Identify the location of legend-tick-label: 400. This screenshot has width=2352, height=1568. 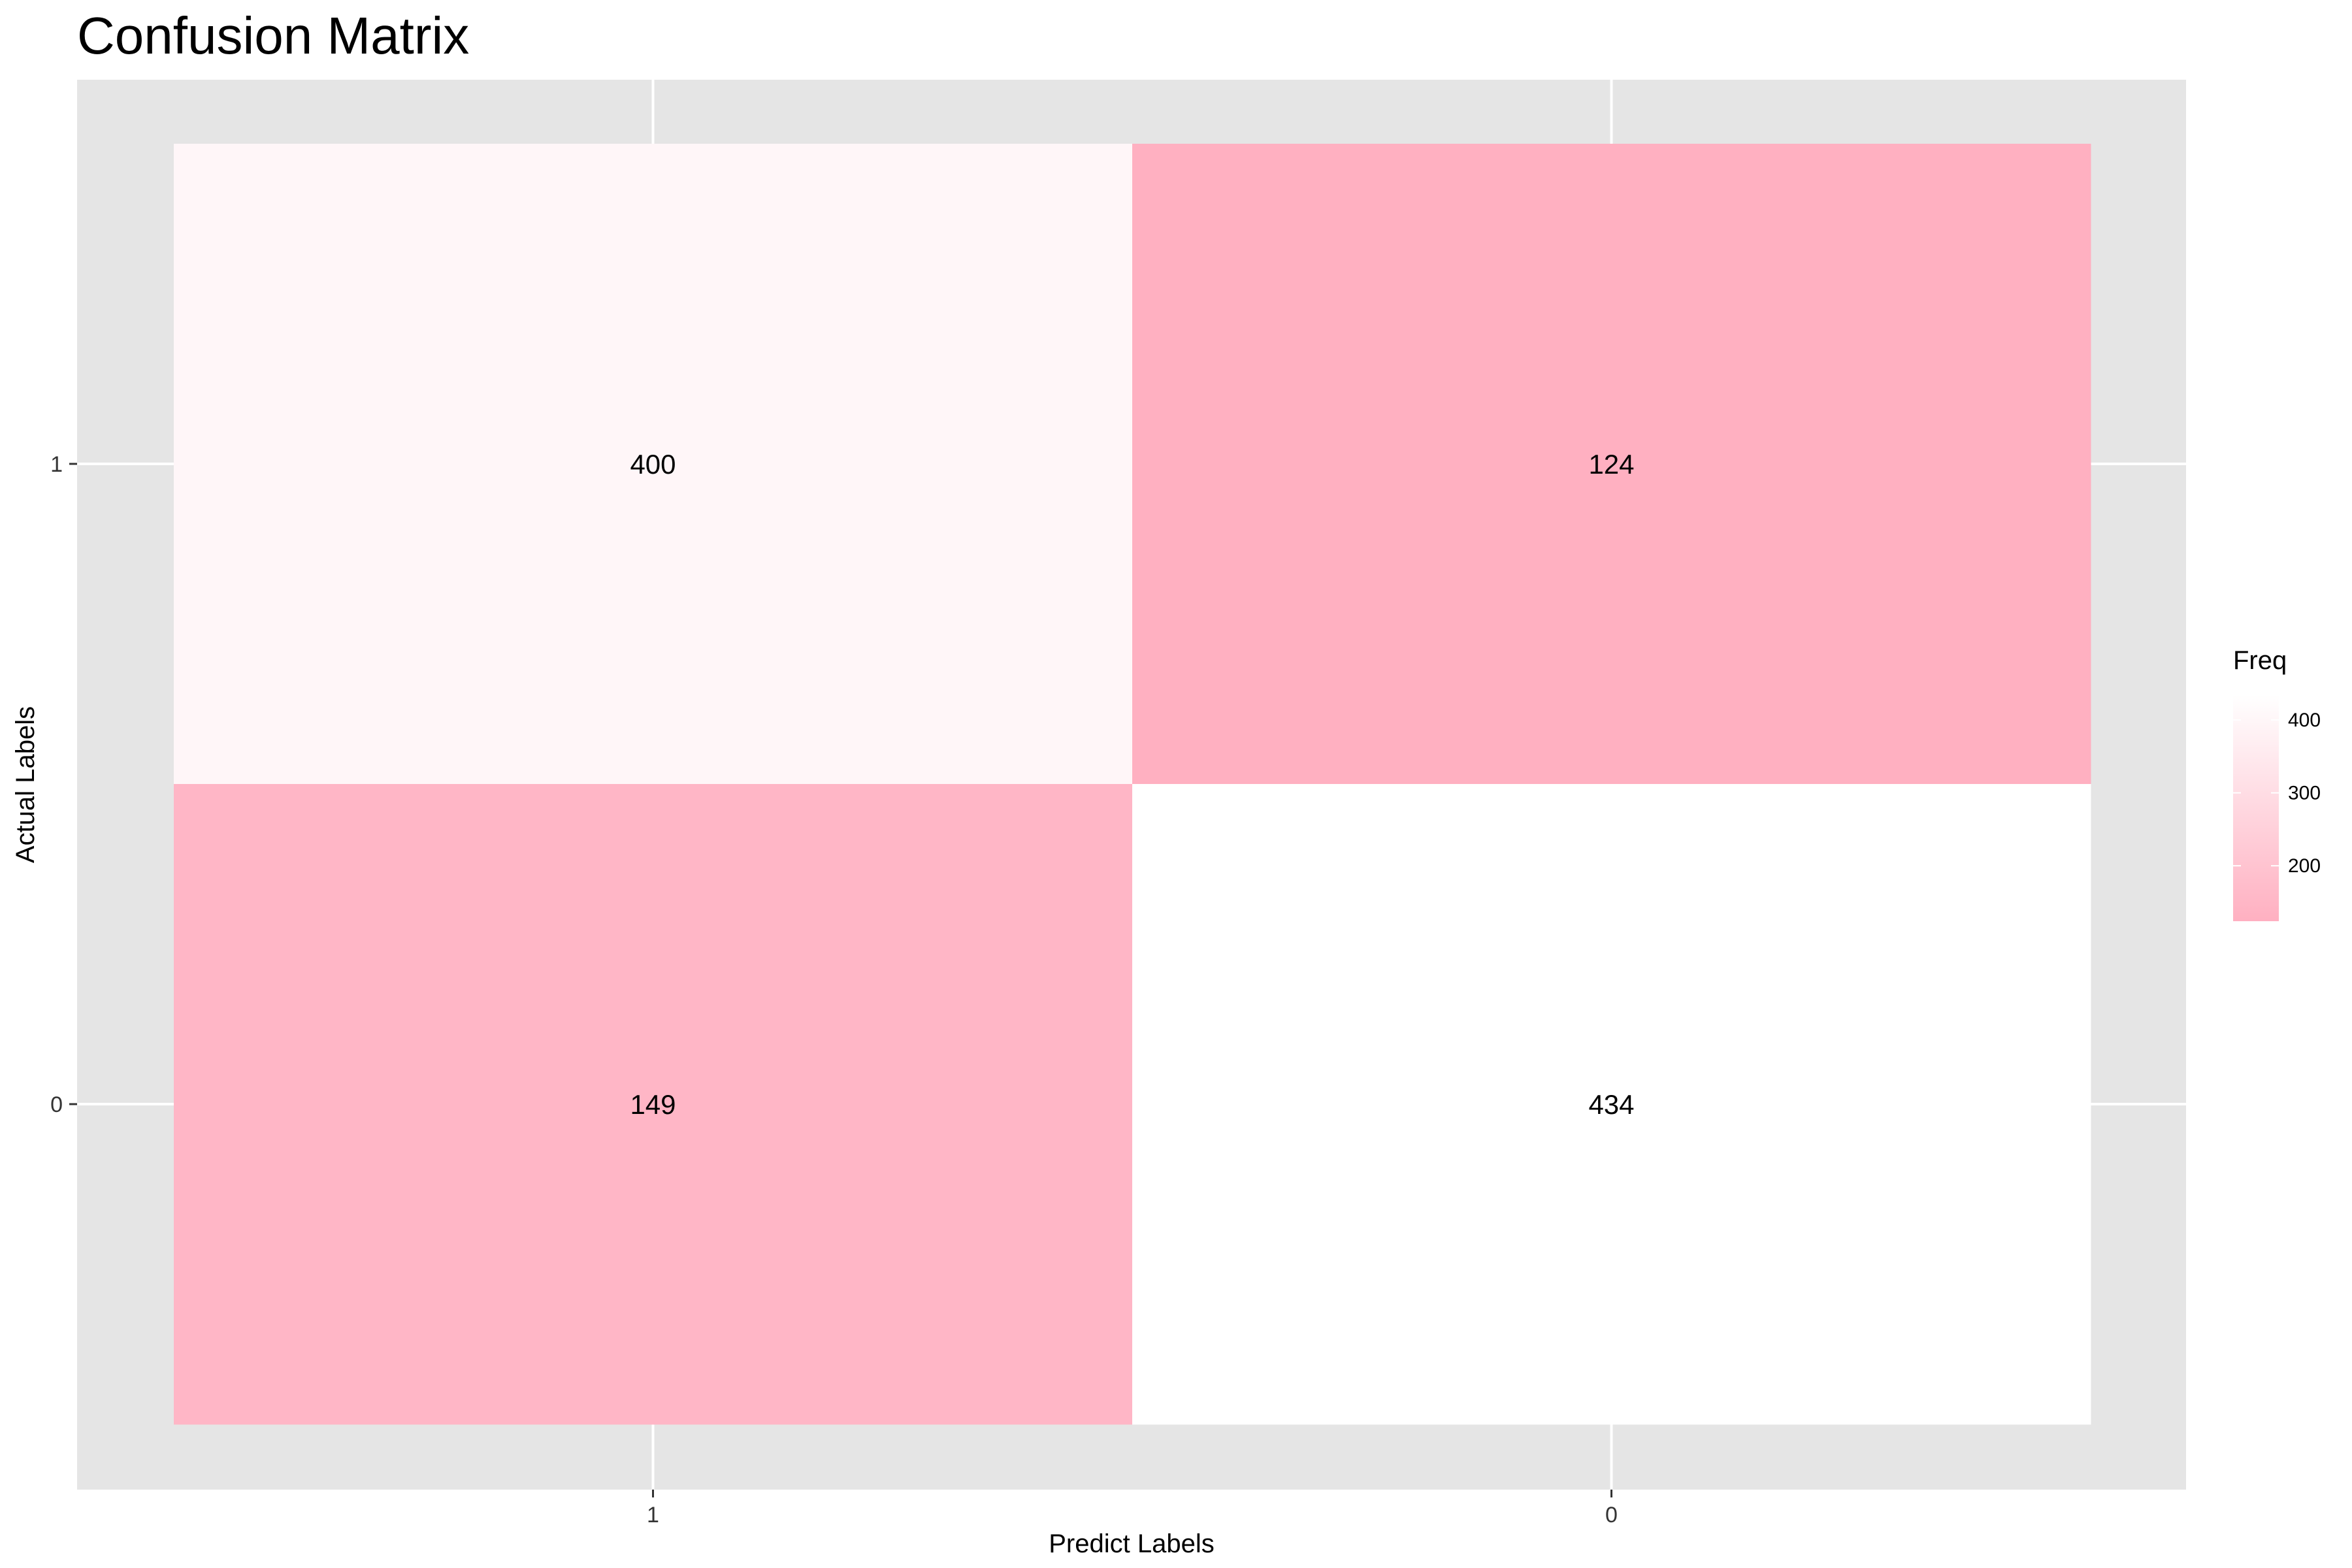
(2304, 720).